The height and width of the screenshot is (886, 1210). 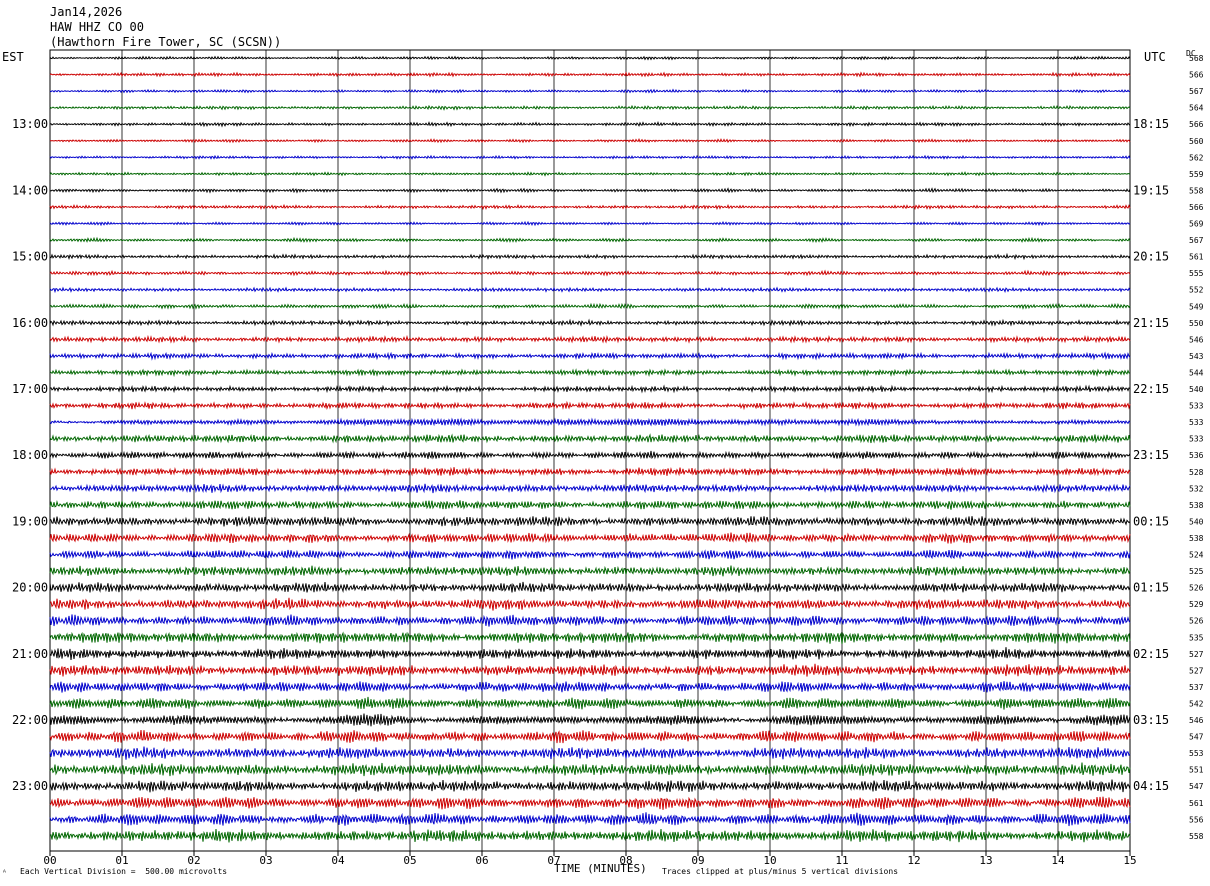 What do you see at coordinates (338, 860) in the screenshot?
I see `x-tick-label: 04` at bounding box center [338, 860].